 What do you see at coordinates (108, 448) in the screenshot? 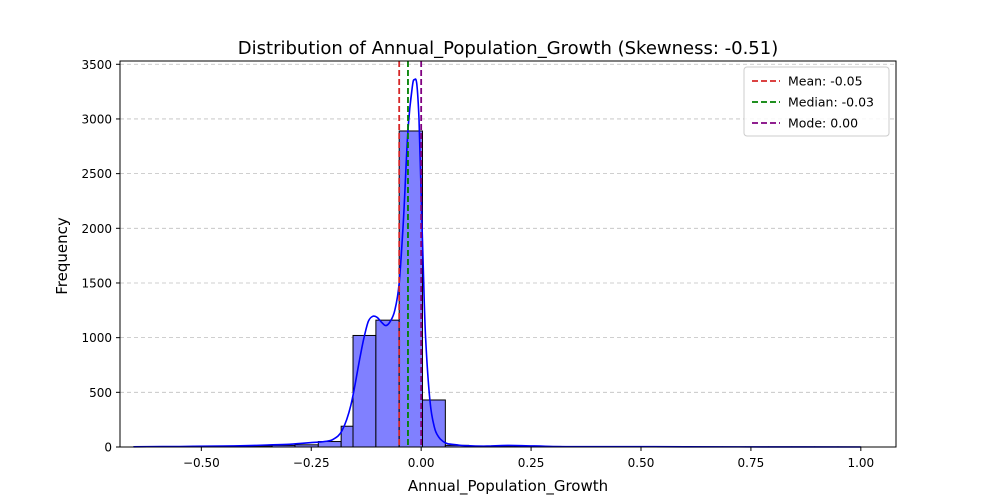
I see `y-tick-label-0: 0` at bounding box center [108, 448].